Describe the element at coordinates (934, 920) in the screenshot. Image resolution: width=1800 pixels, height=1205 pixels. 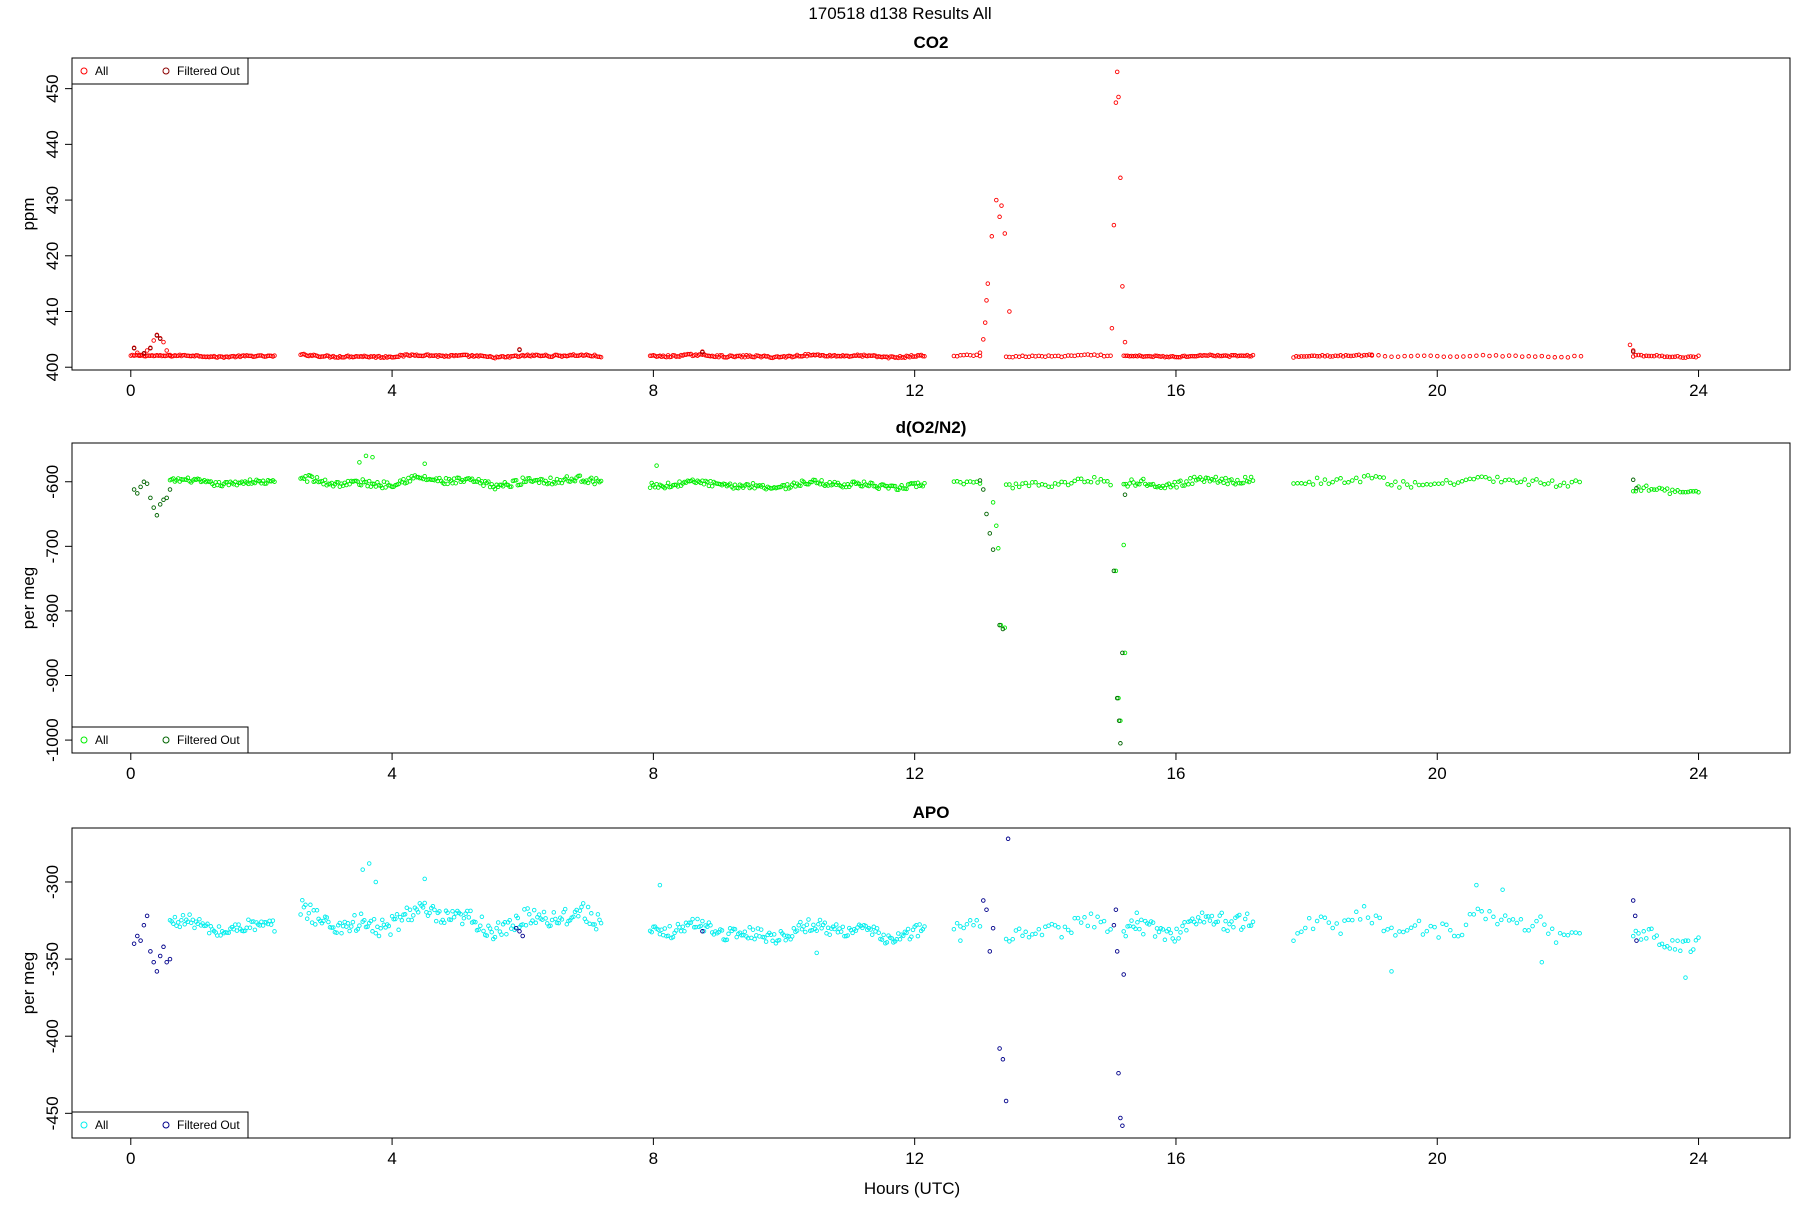
I see `series-all` at that location.